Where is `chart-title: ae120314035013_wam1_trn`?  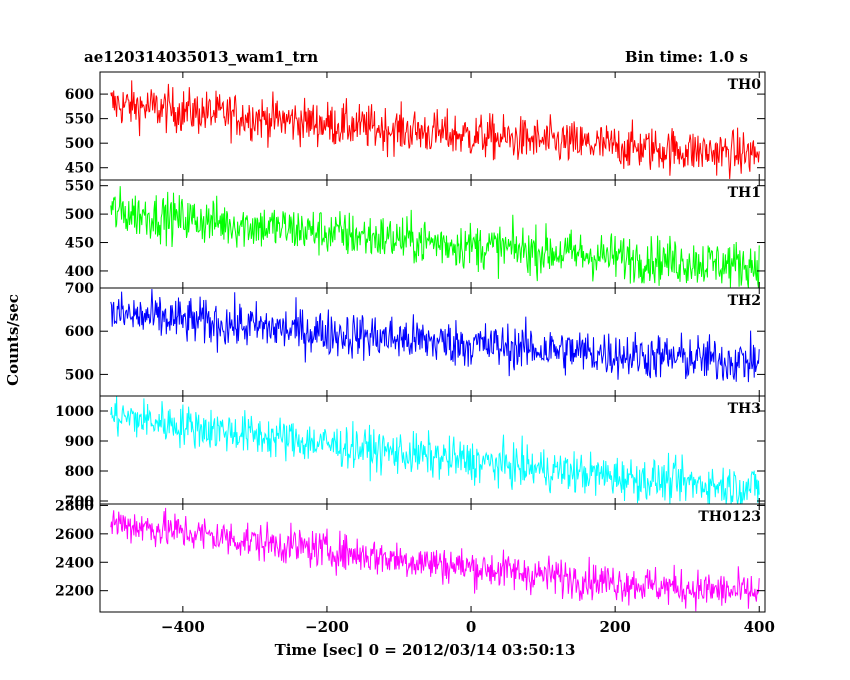 chart-title: ae120314035013_wam1_trn is located at coordinates (201, 57).